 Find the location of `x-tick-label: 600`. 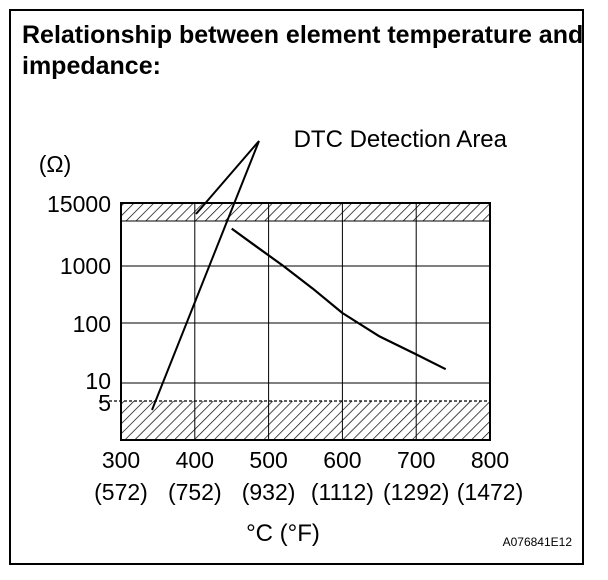

x-tick-label: 600 is located at coordinates (342, 460).